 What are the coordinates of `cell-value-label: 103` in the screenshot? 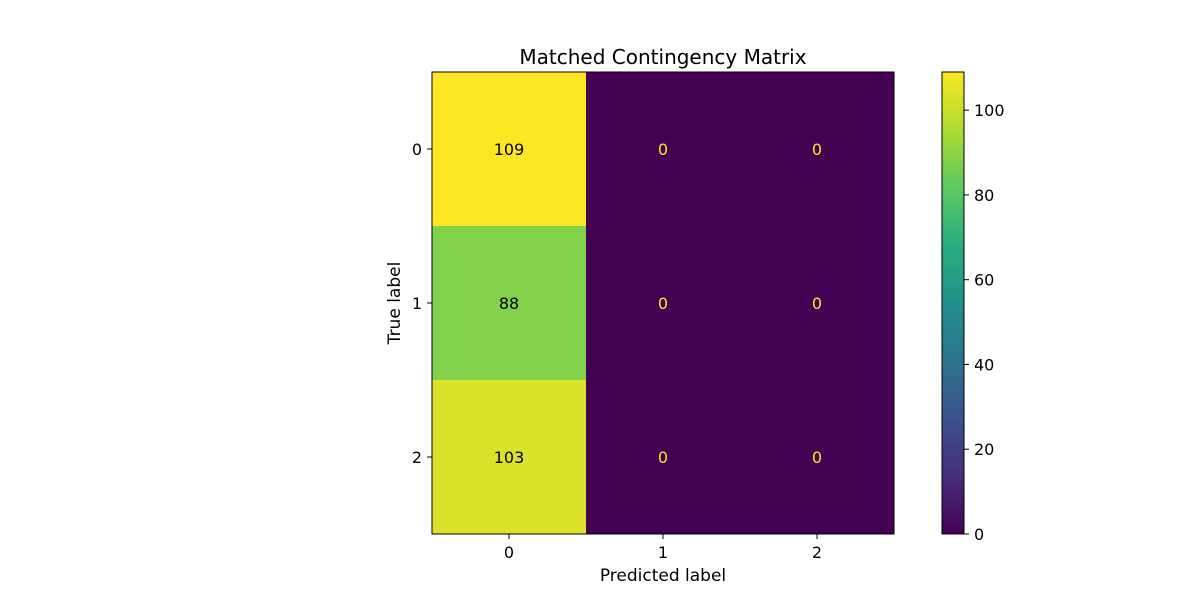 It's located at (509, 457).